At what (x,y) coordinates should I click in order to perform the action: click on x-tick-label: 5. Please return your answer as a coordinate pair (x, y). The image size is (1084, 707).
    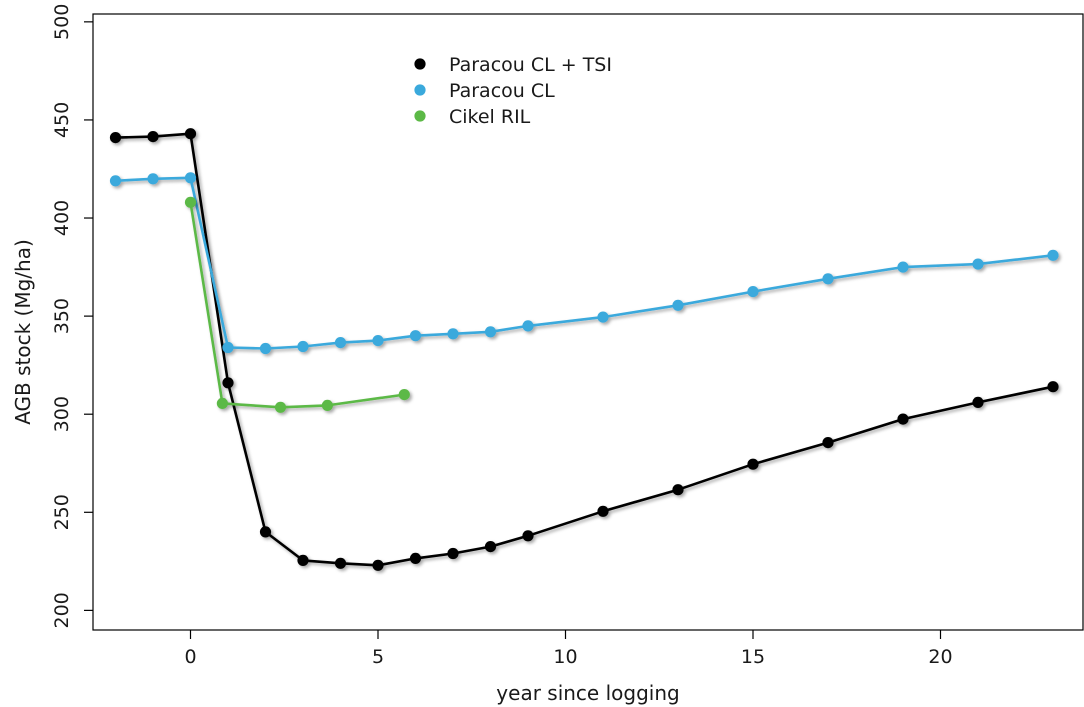
    Looking at the image, I should click on (378, 657).